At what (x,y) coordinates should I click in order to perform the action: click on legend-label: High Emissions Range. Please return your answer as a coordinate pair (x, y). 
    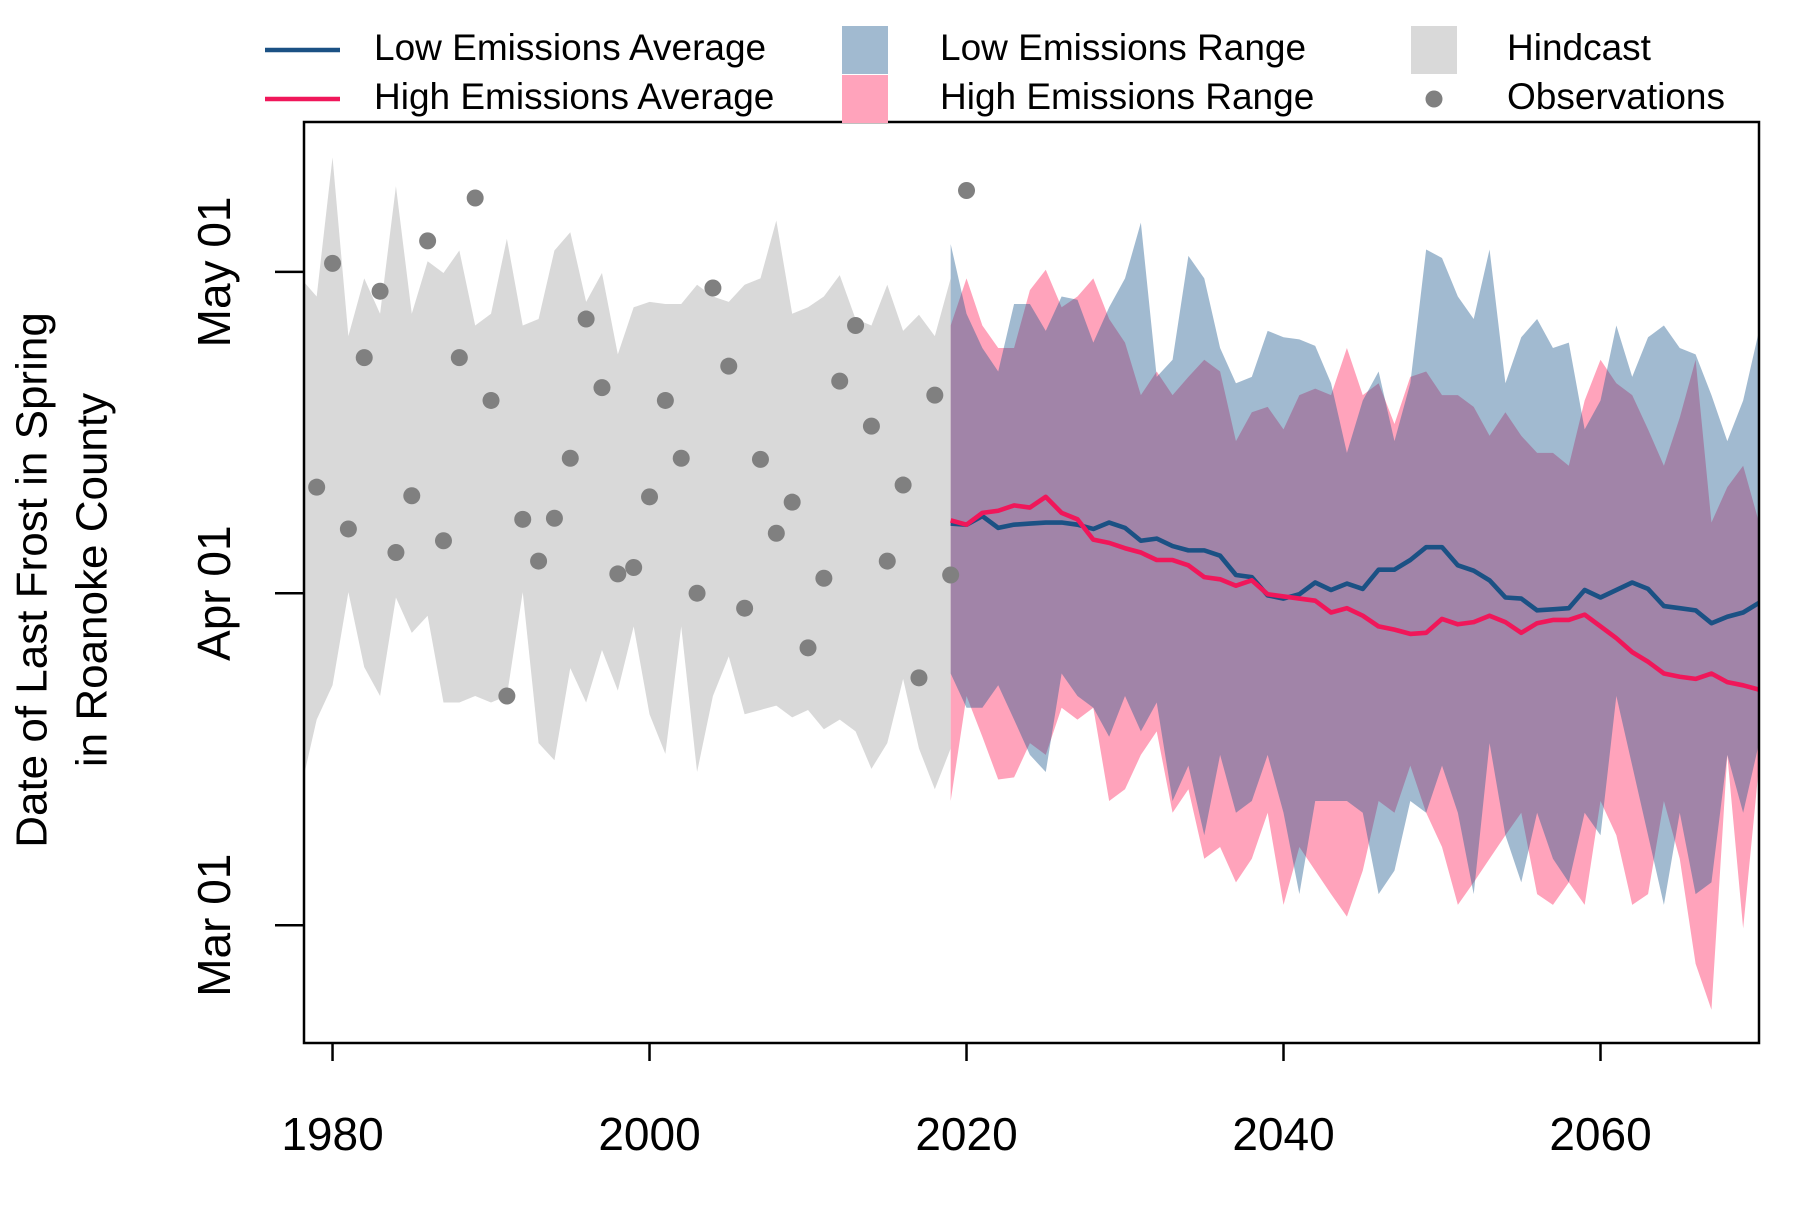
    Looking at the image, I should click on (1127, 96).